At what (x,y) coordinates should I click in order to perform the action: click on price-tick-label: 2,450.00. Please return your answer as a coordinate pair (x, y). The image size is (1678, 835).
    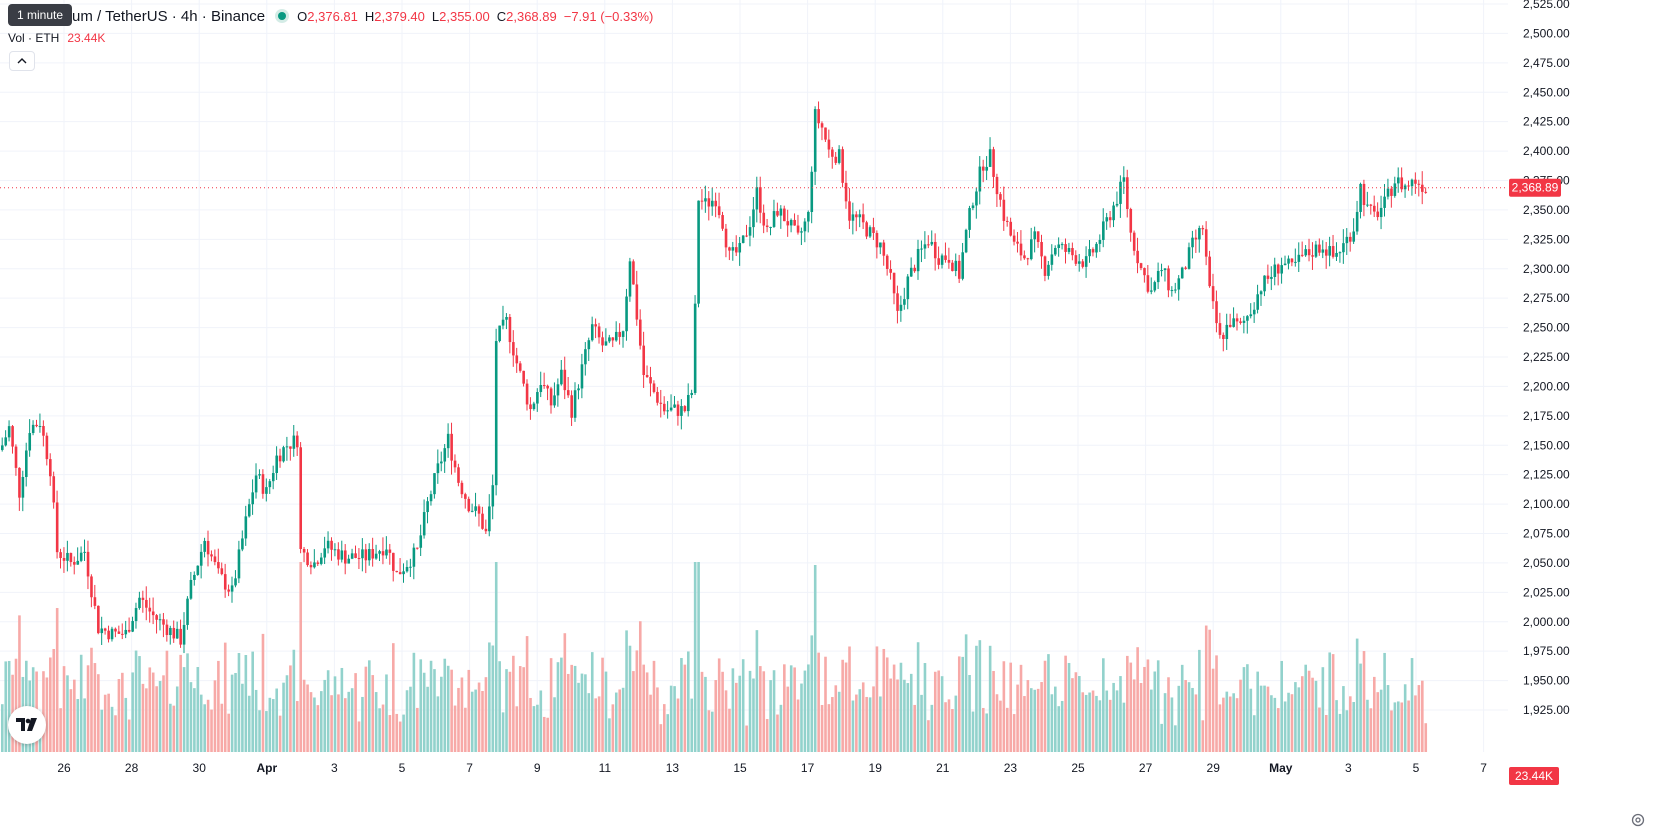
    Looking at the image, I should click on (1546, 92).